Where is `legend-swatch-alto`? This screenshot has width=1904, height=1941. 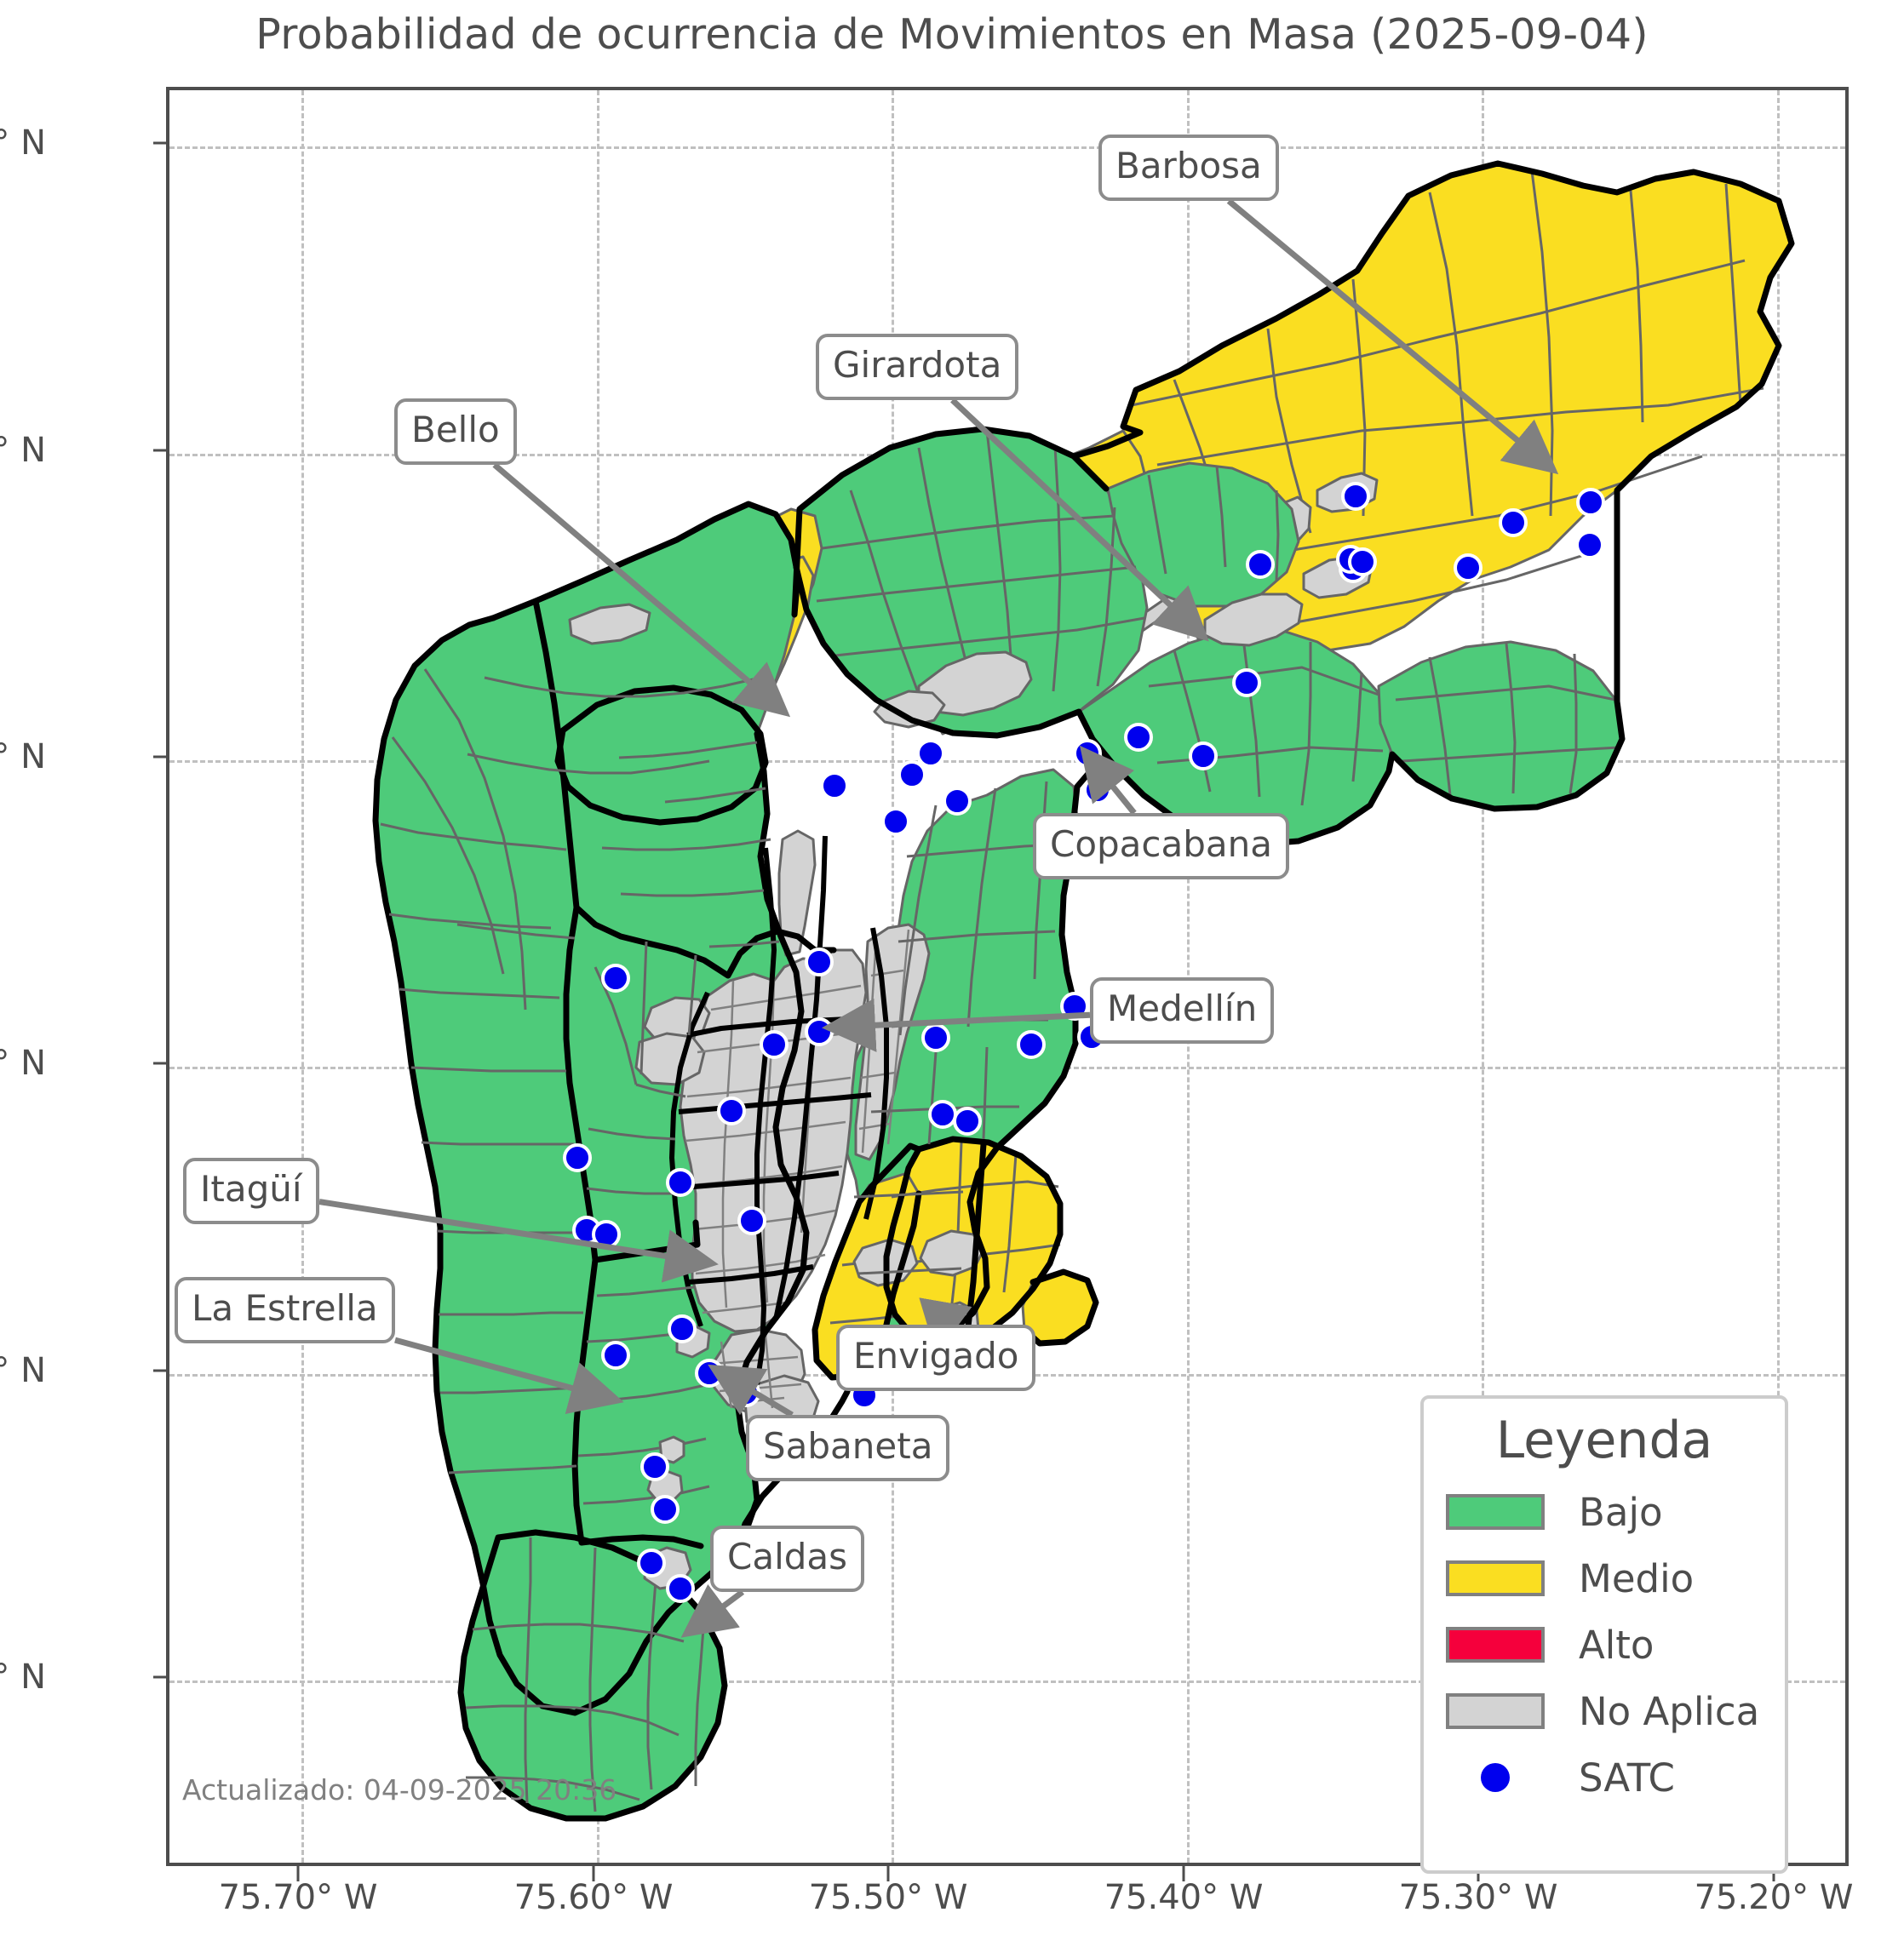 legend-swatch-alto is located at coordinates (1495, 1645).